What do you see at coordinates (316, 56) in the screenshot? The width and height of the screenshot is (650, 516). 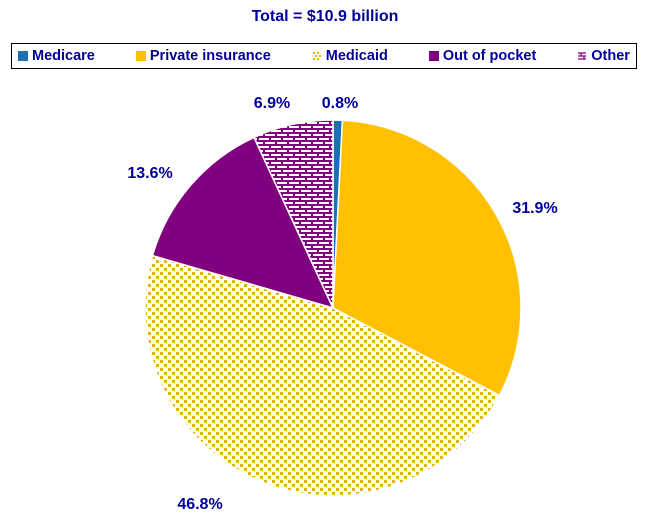 I see `legend-swatch-medicaid` at bounding box center [316, 56].